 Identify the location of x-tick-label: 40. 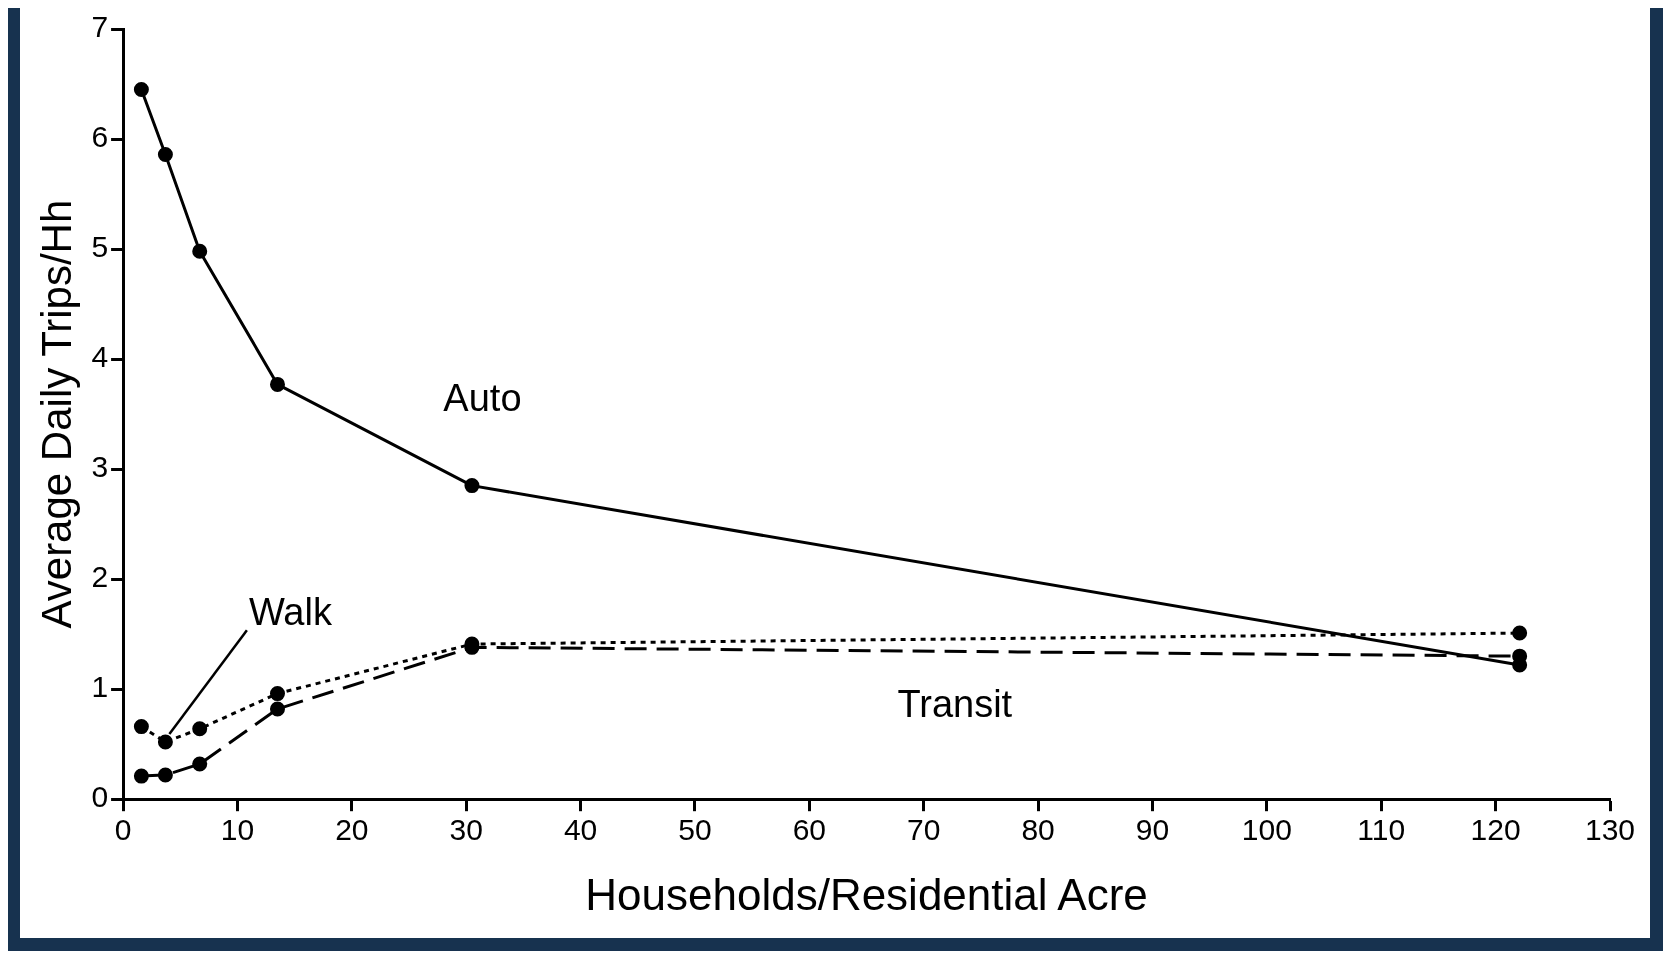
(580, 830).